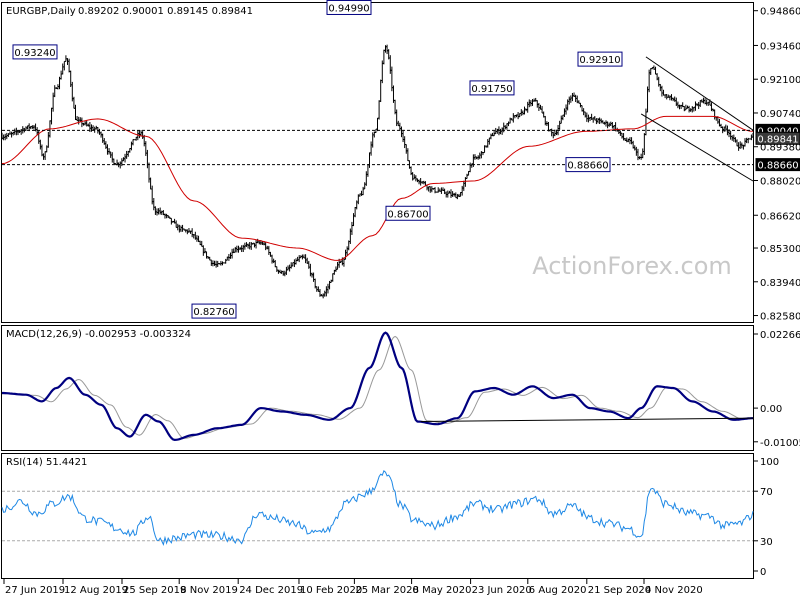 This screenshot has width=800, height=604. What do you see at coordinates (154, 590) in the screenshot?
I see `x-tick-label: 25 Sep 2019` at bounding box center [154, 590].